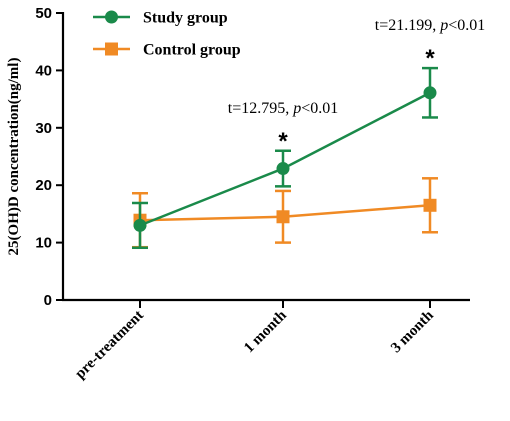 This screenshot has height=421, width=510. What do you see at coordinates (412, 331) in the screenshot?
I see `x-tick-label: 3 month` at bounding box center [412, 331].